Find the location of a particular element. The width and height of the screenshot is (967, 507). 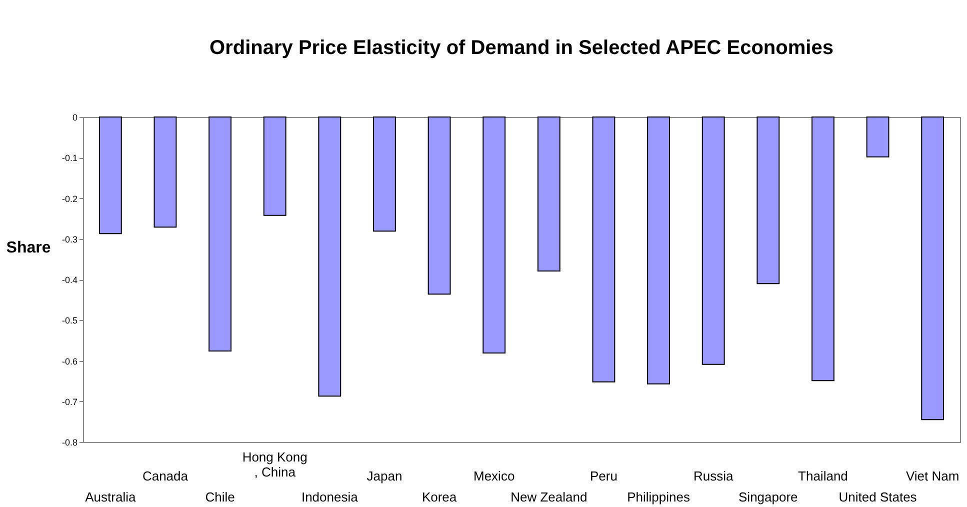

y-tick-label: -0.1 is located at coordinates (70, 158).